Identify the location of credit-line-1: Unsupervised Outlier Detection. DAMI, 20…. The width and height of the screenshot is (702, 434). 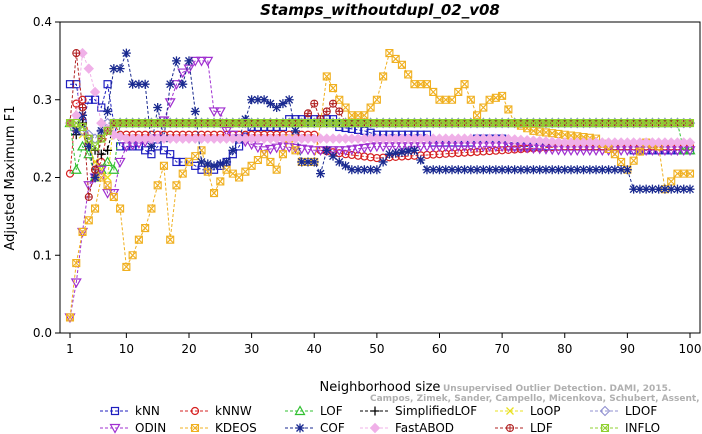
(557, 389).